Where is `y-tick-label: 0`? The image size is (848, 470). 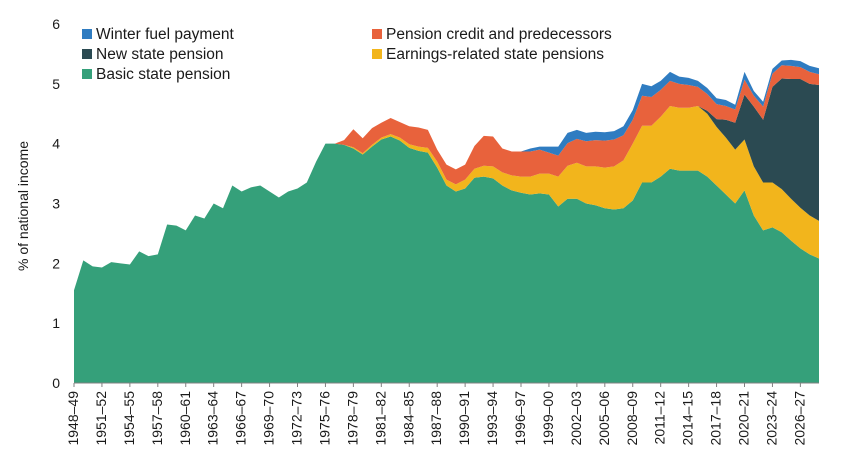 y-tick-label: 0 is located at coordinates (56, 383).